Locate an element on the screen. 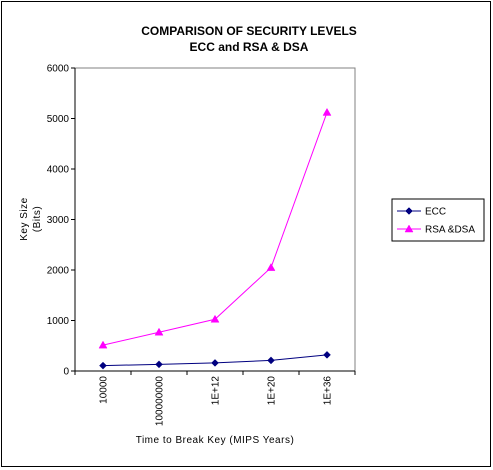 This screenshot has width=493, height=470. legend-box is located at coordinates (438, 220).